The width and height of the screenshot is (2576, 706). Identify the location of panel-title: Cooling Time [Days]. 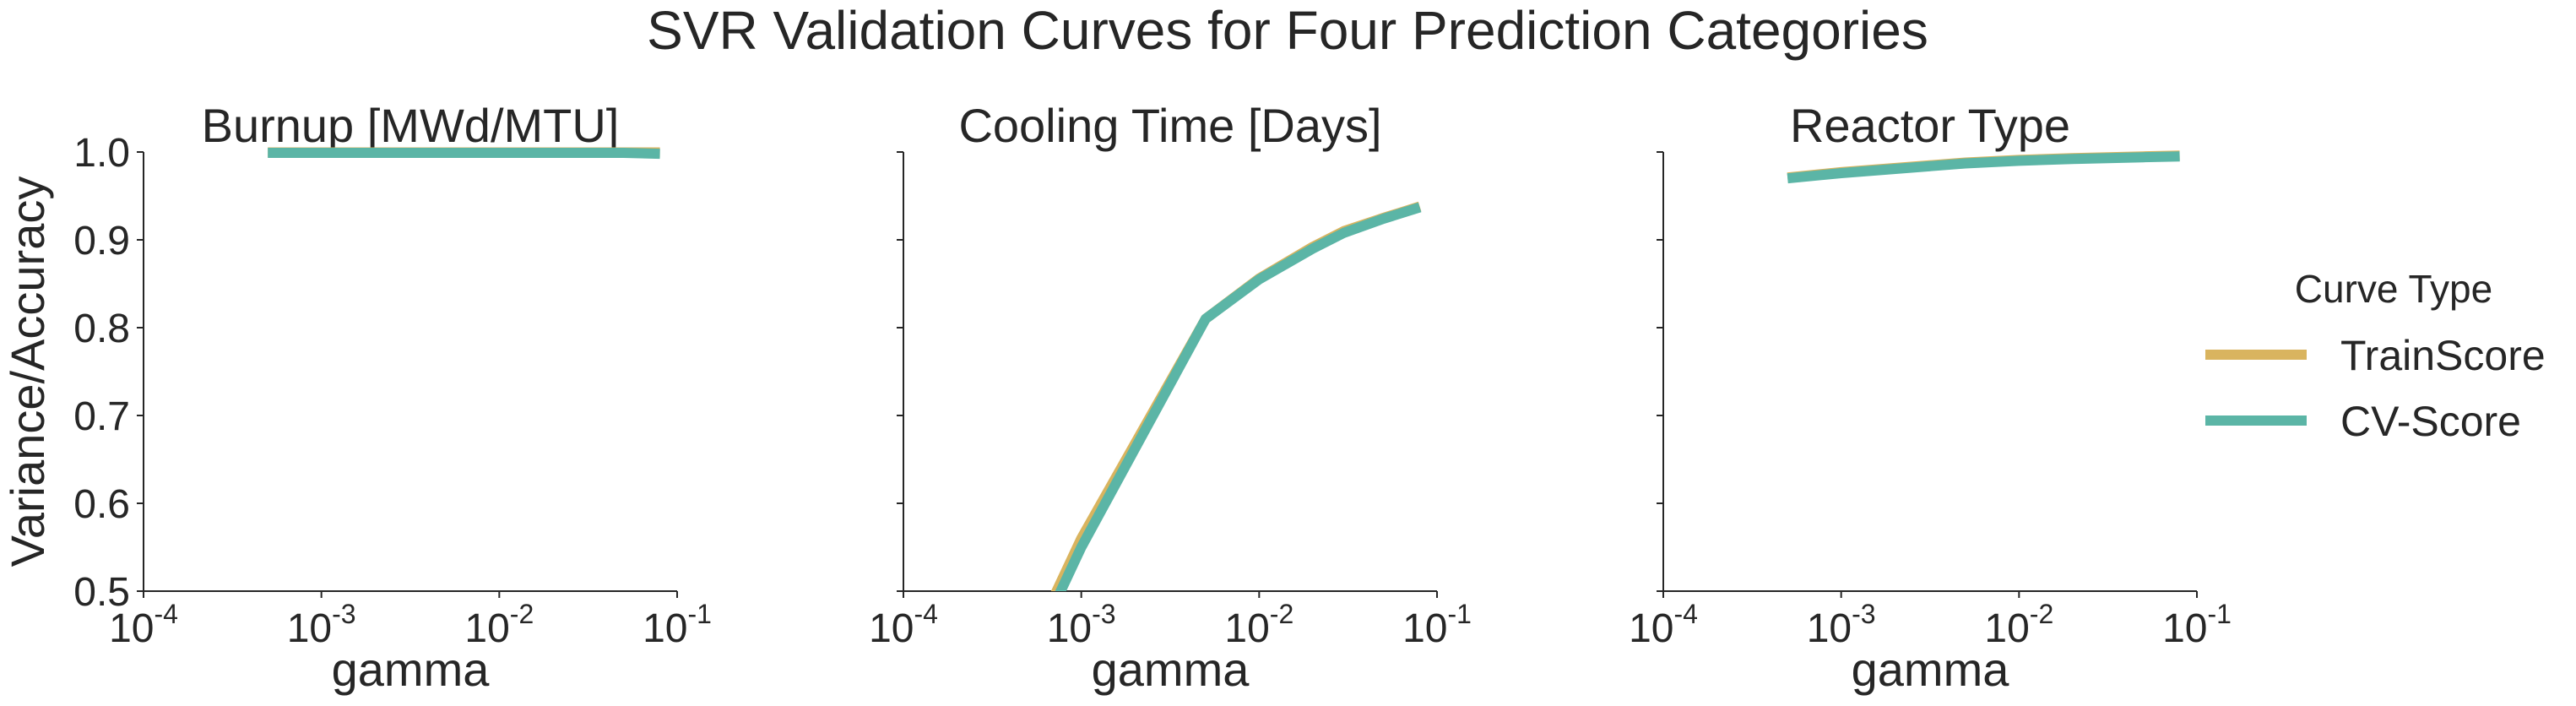
(1170, 126).